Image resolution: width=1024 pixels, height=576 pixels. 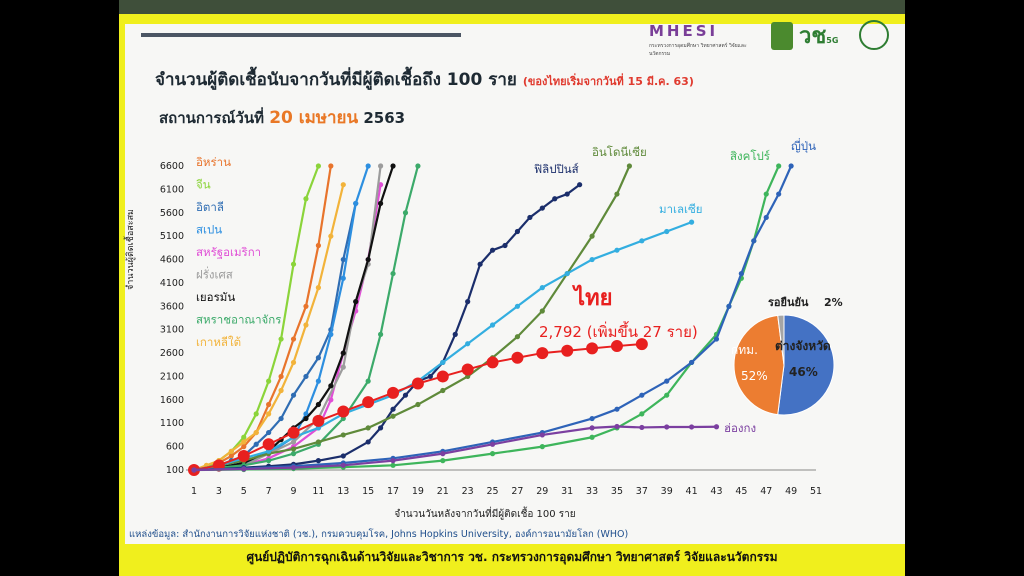 What do you see at coordinates (318, 491) in the screenshot?
I see `x-tick-label: 11` at bounding box center [318, 491].